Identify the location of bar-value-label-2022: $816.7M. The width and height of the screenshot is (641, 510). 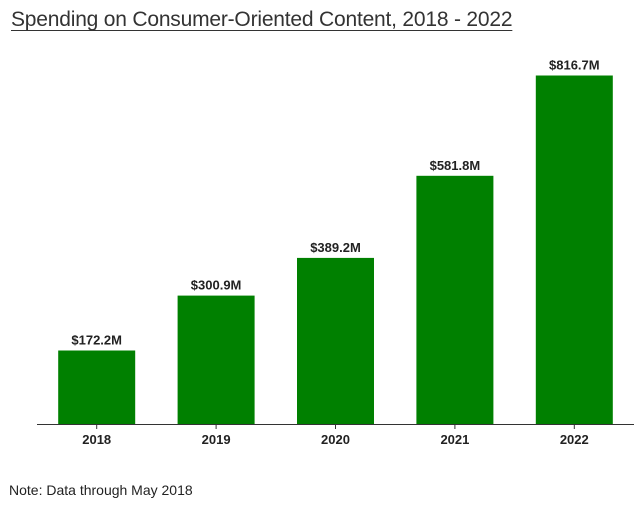
(574, 65).